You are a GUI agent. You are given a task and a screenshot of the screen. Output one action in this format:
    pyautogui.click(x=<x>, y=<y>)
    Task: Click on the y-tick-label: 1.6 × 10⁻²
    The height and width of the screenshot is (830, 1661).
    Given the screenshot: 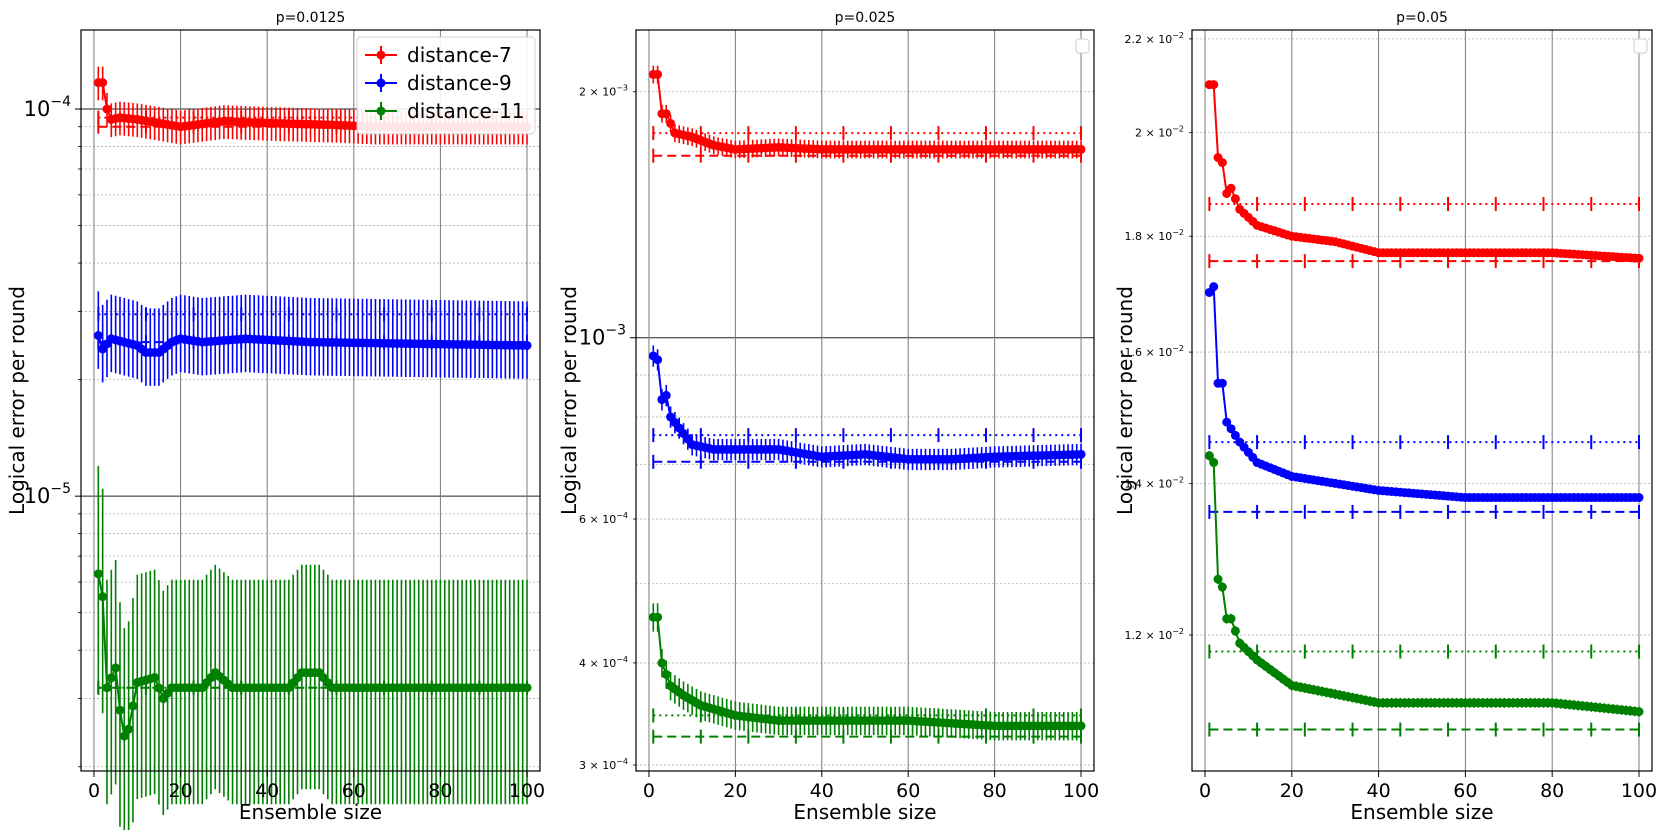 What is the action you would take?
    pyautogui.click(x=1155, y=351)
    